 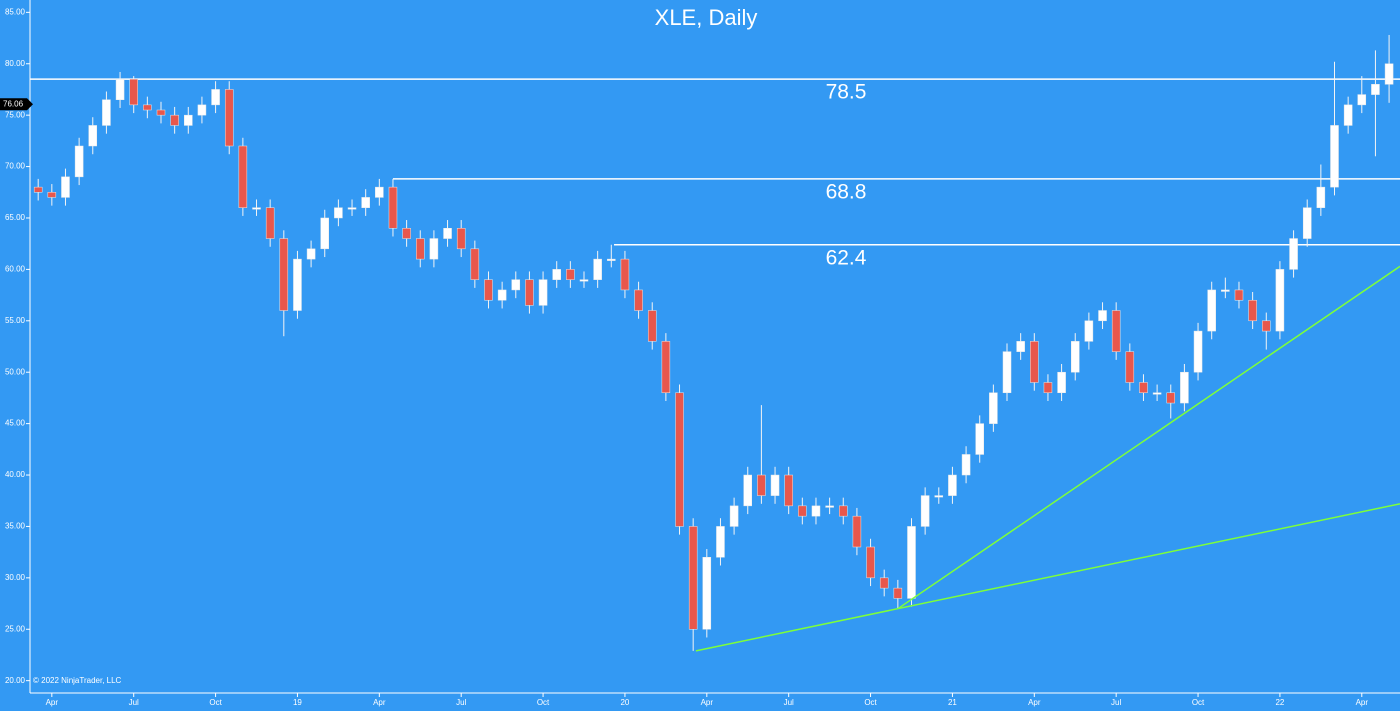 What do you see at coordinates (624, 702) in the screenshot?
I see `x-tick-label: 20` at bounding box center [624, 702].